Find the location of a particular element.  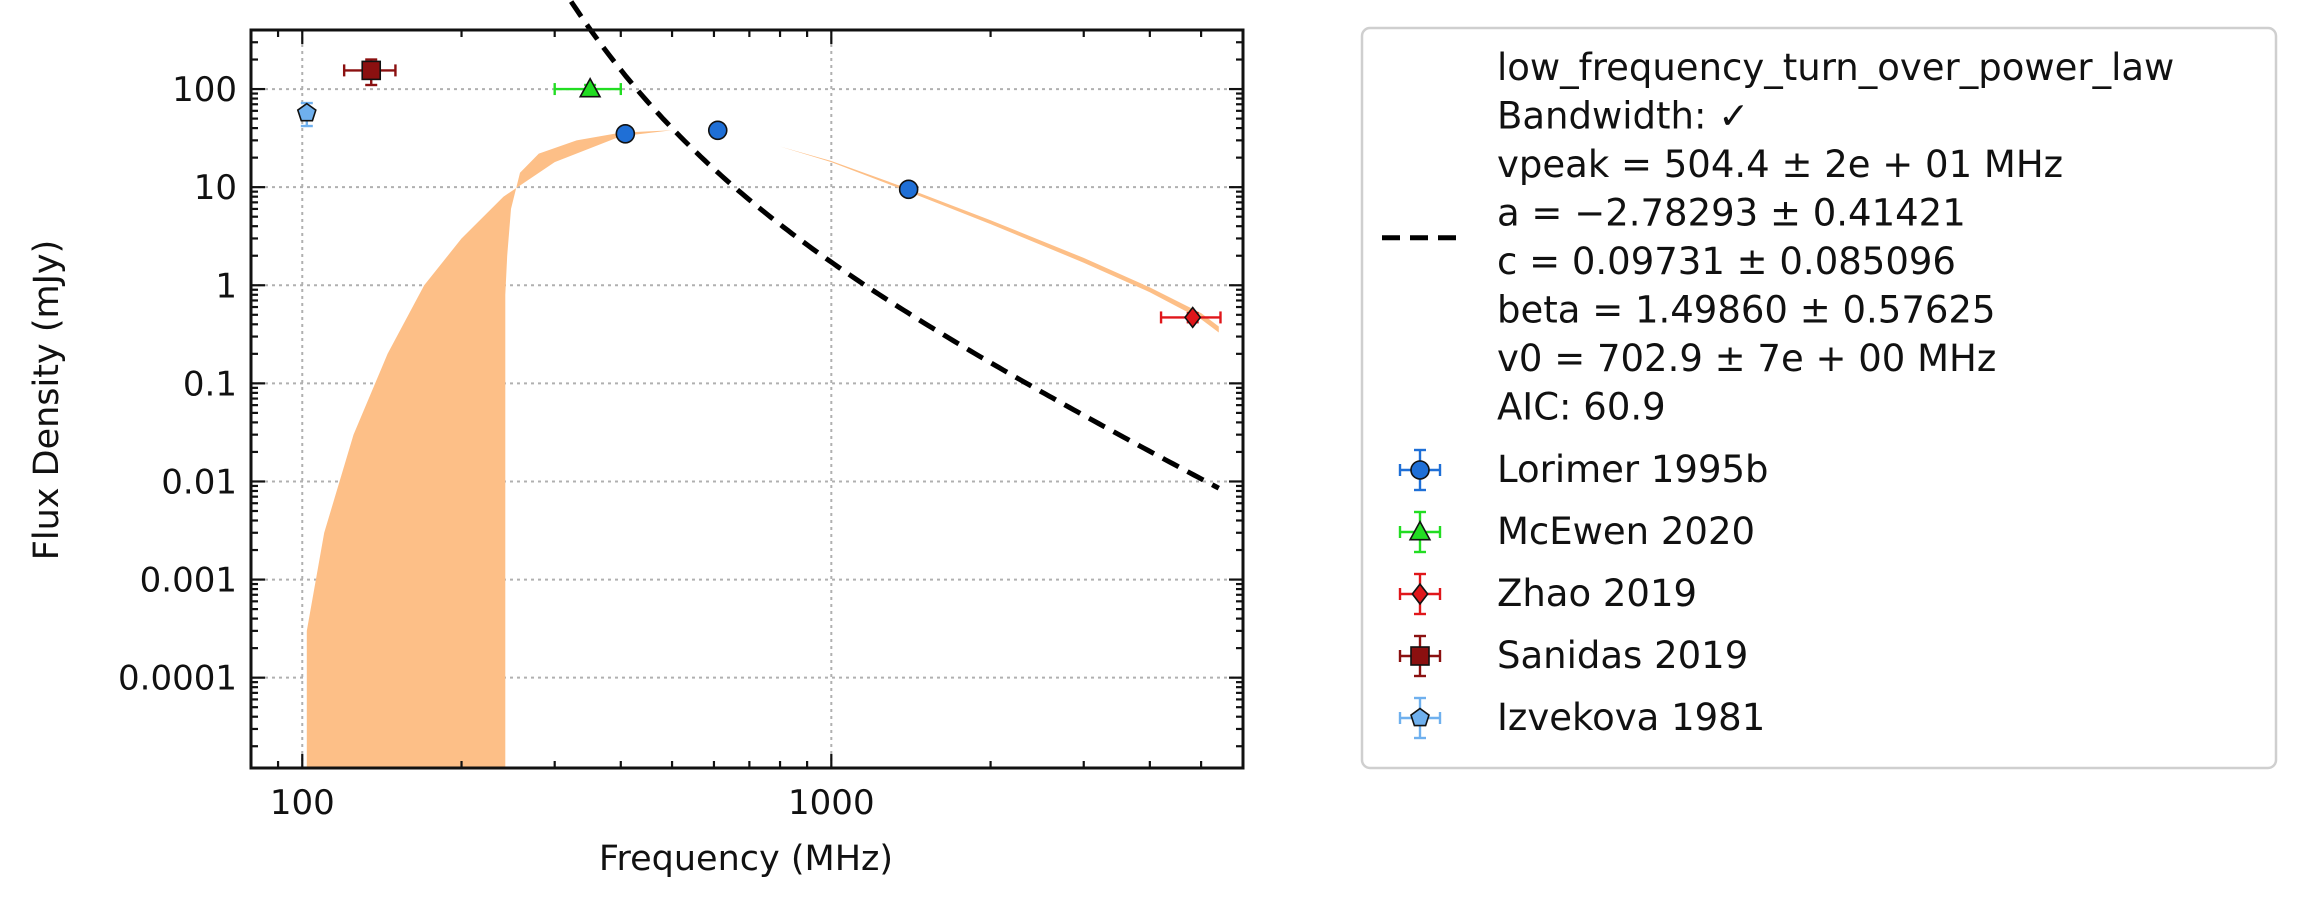

data-points-group is located at coordinates (759, 193).